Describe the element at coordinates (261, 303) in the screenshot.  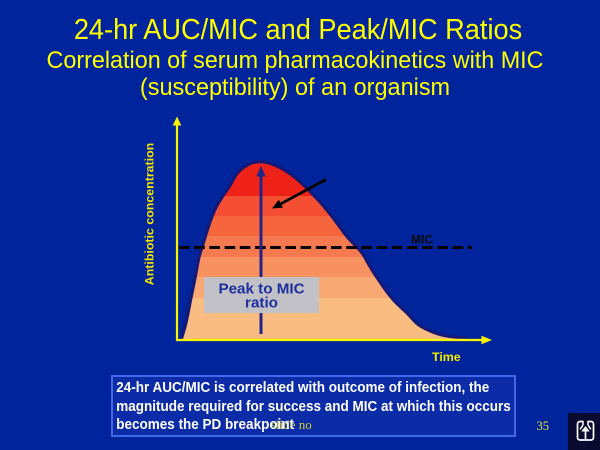
I see `svg-text: ratio` at that location.